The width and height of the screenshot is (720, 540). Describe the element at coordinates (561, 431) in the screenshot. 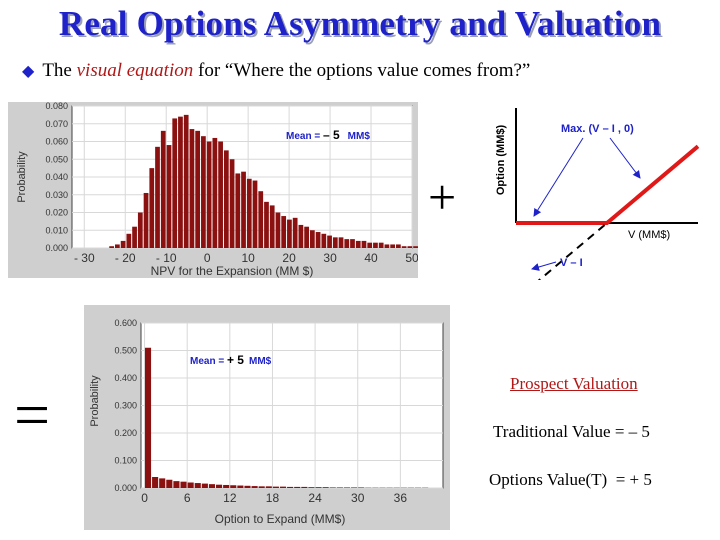

I see `traditional-value-label: Traditional Value =` at that location.